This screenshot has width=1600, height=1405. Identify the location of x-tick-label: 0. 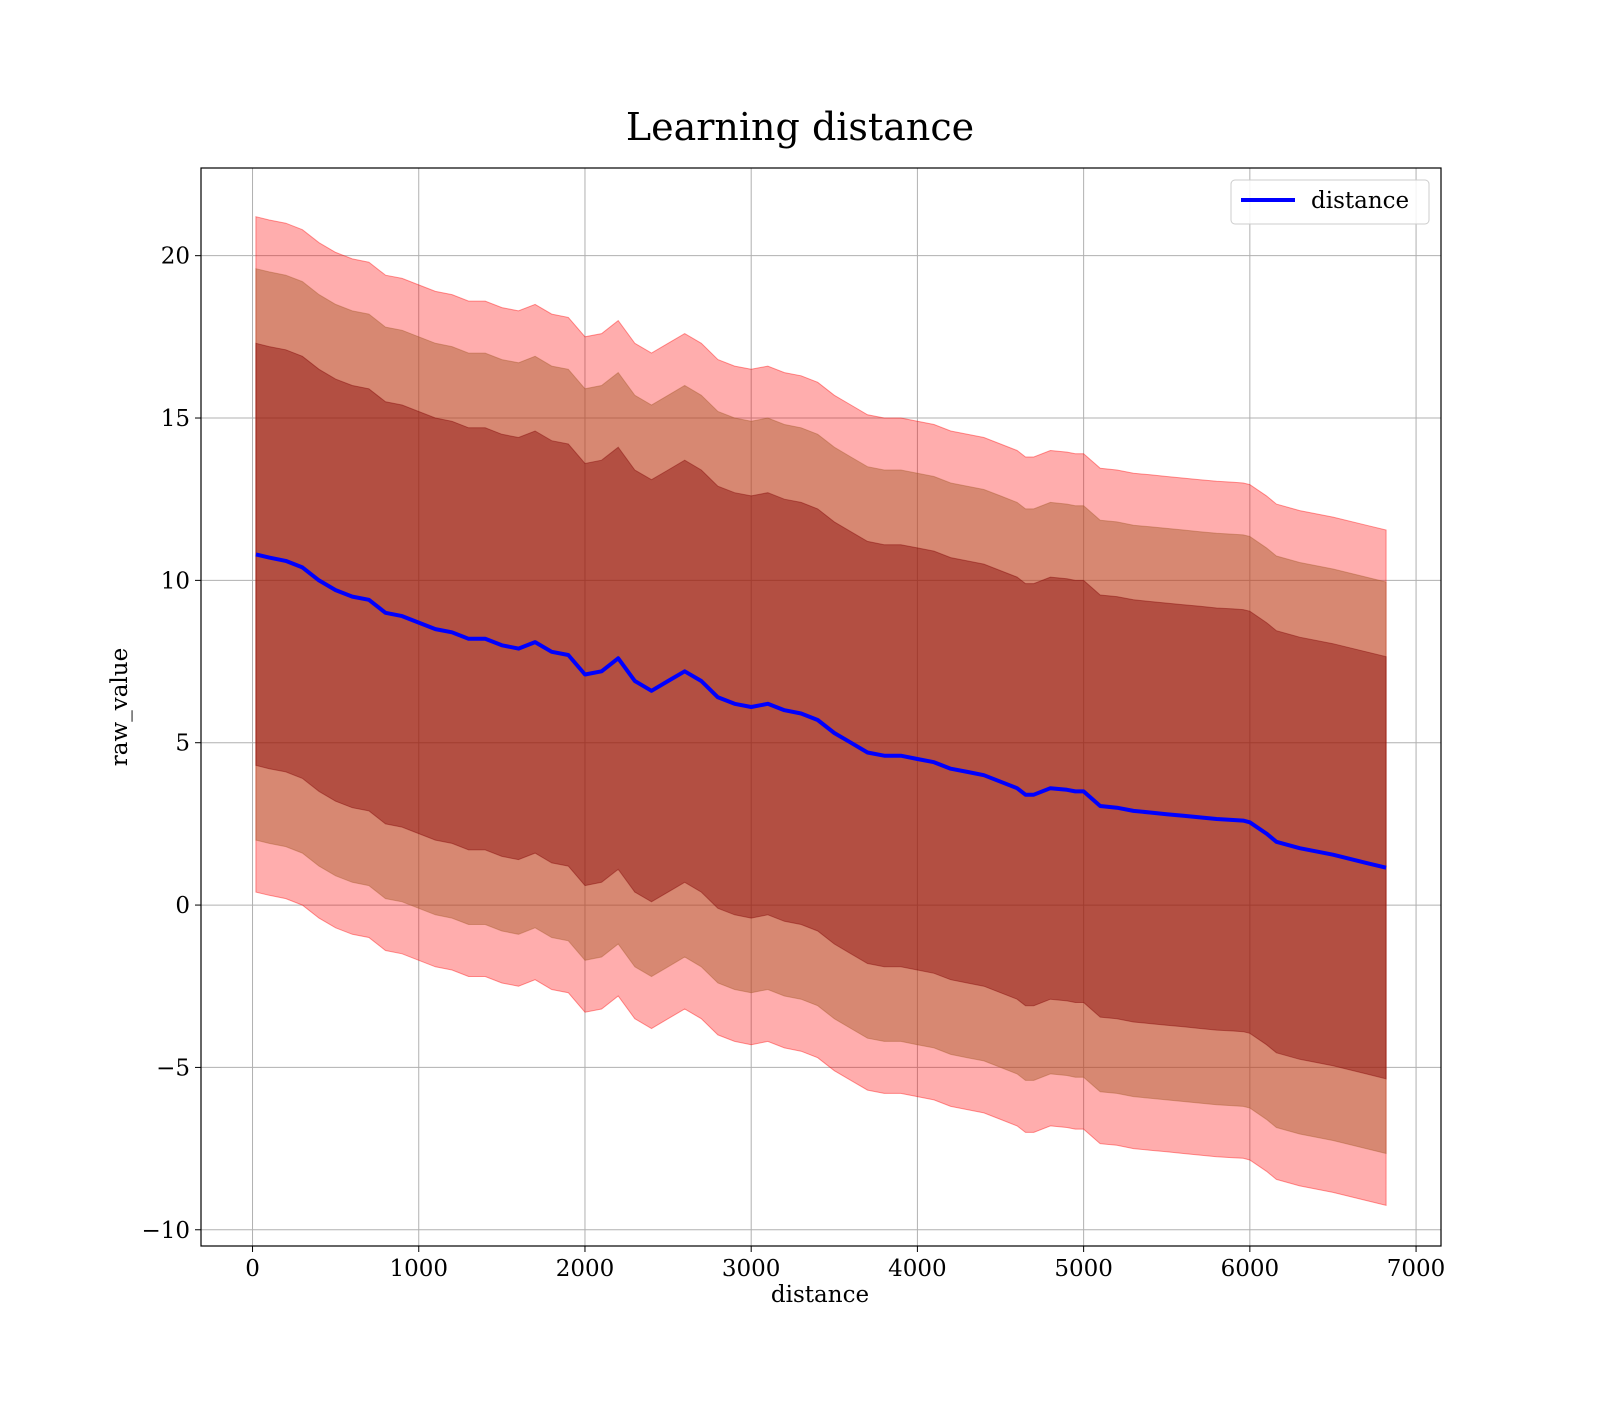
(252, 1269).